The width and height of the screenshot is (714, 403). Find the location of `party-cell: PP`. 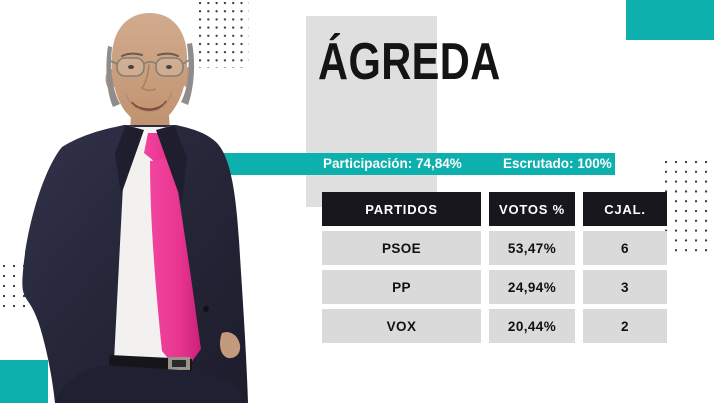

party-cell: PP is located at coordinates (401, 287).